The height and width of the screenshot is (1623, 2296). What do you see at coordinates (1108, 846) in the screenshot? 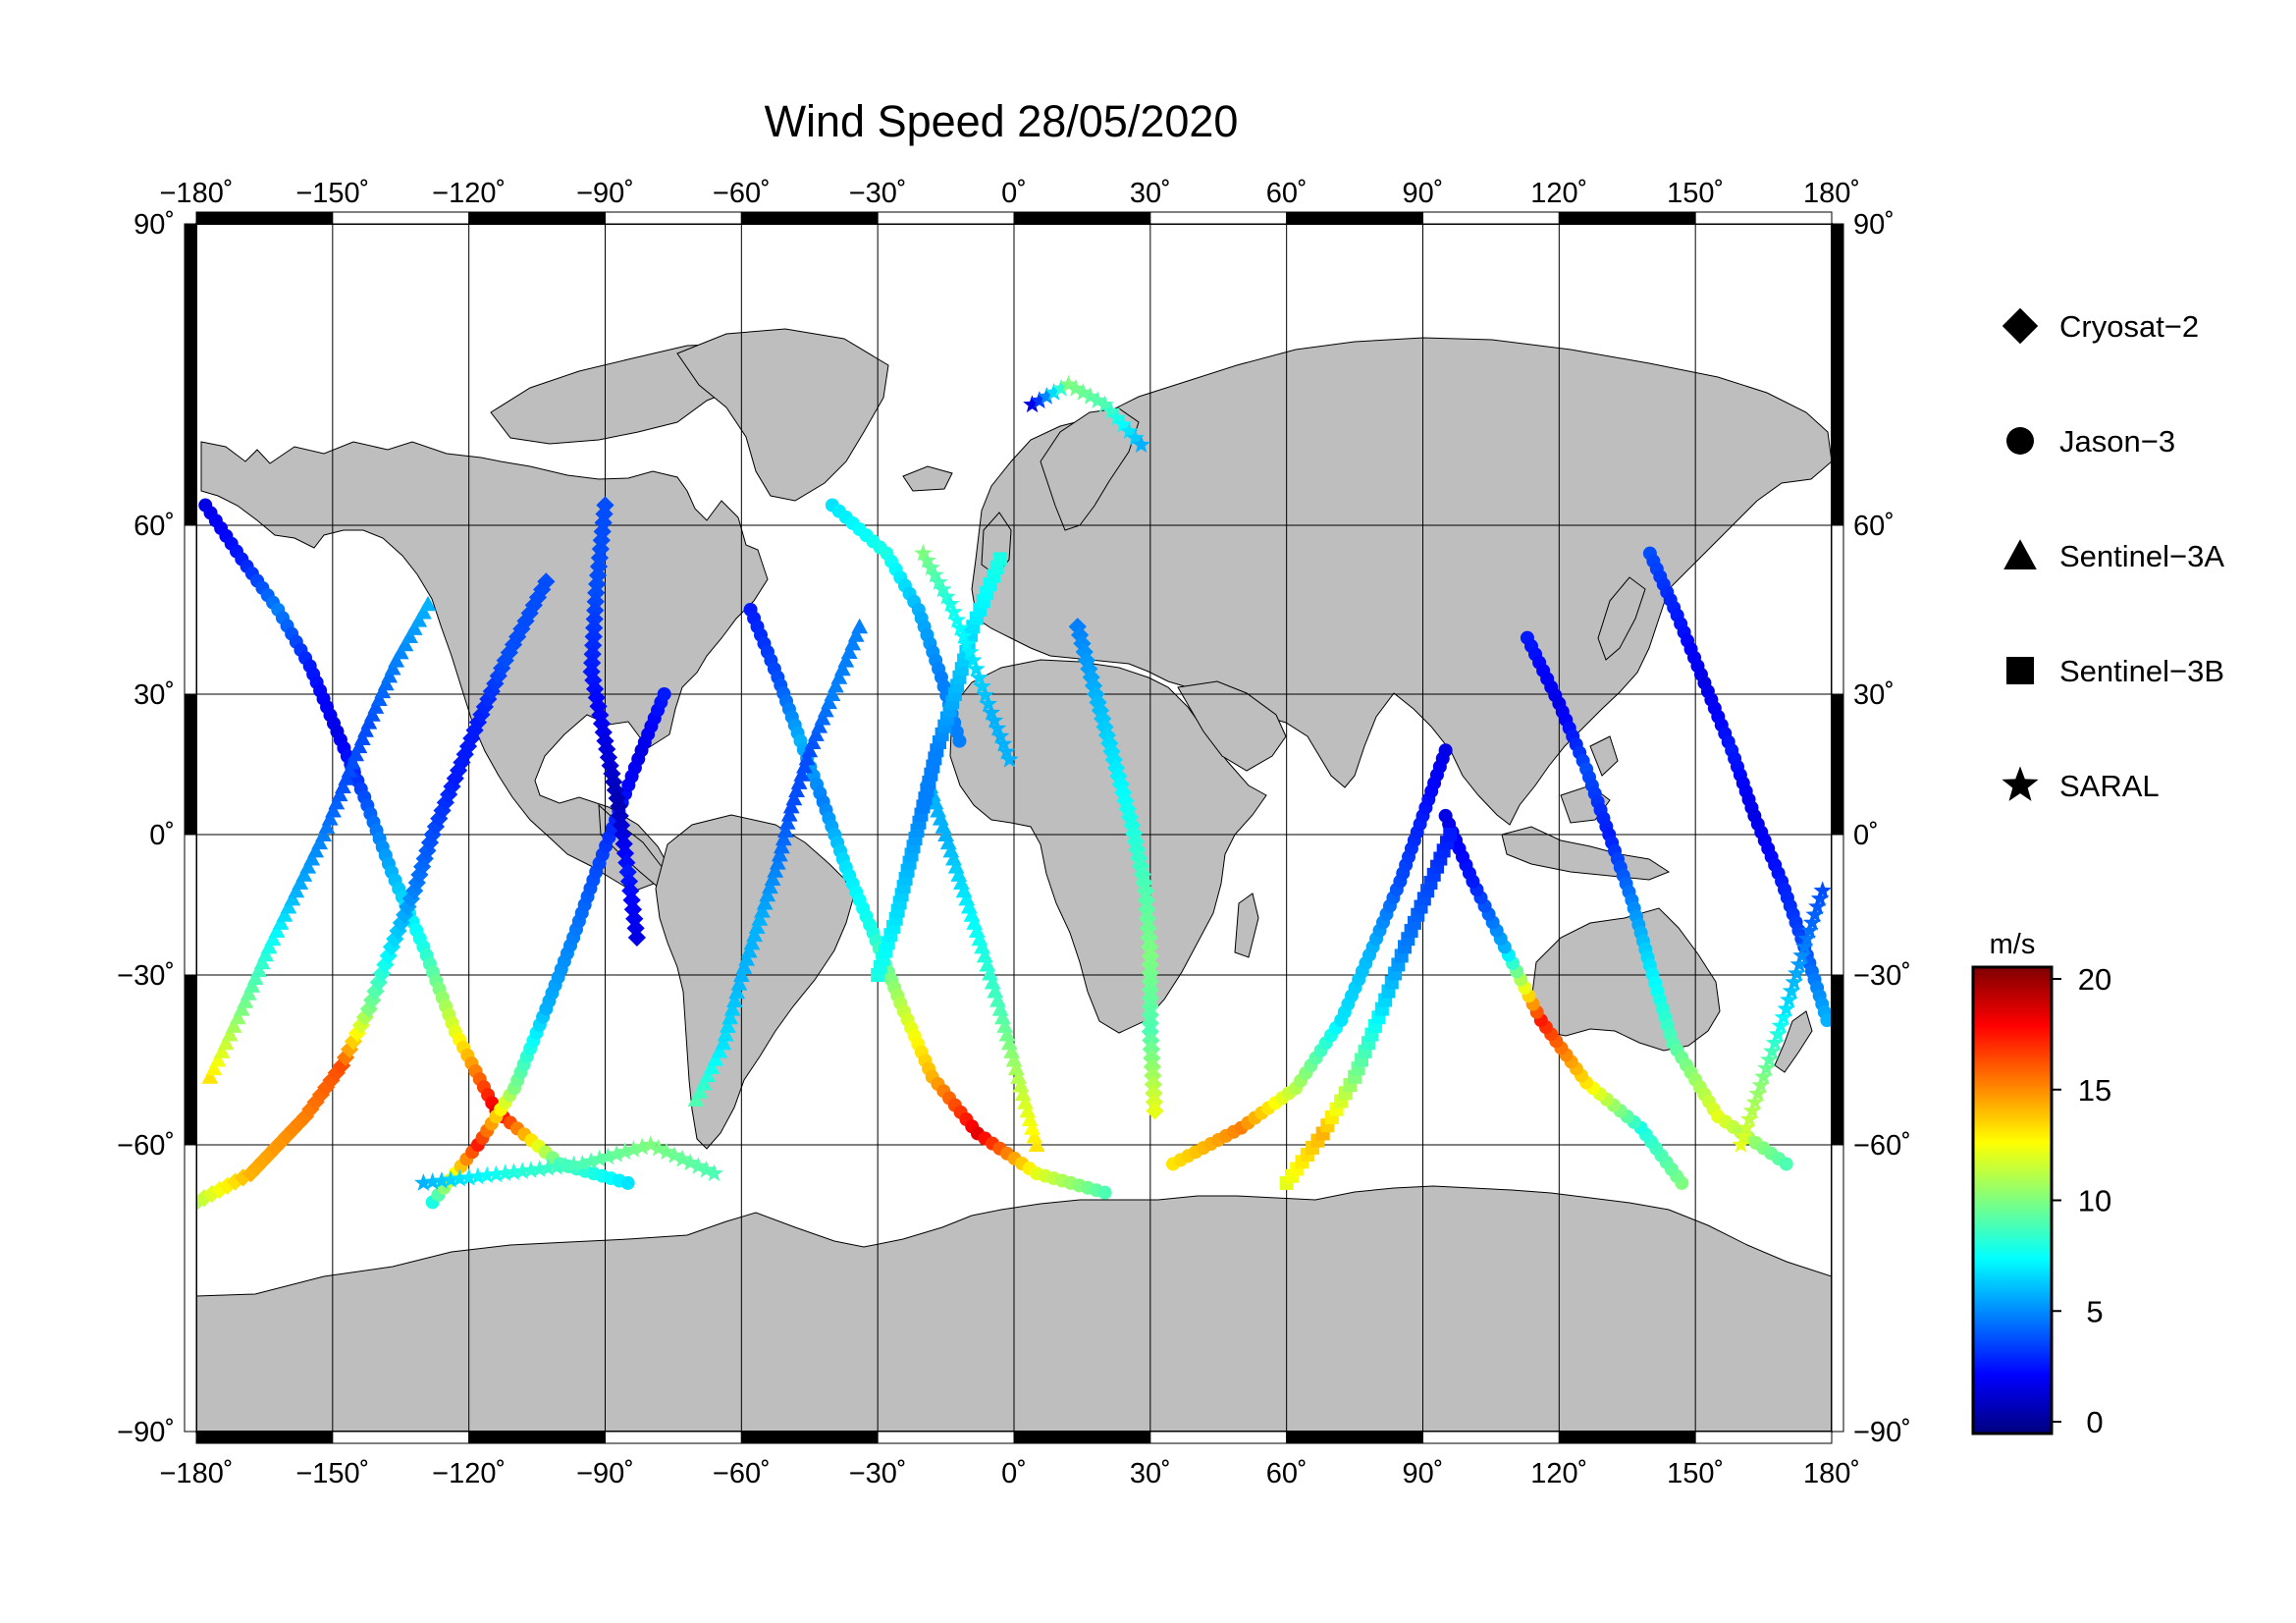
I see `landmass-africa` at bounding box center [1108, 846].